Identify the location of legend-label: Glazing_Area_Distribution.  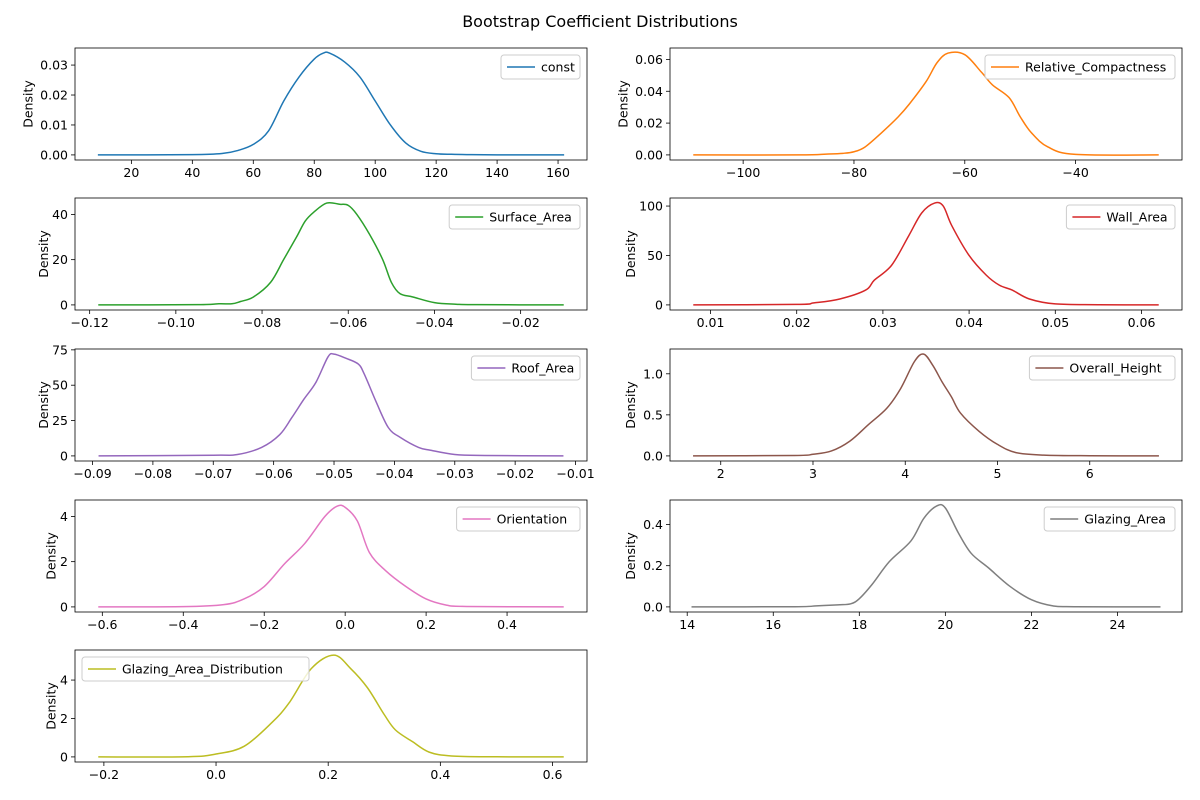
(202, 669).